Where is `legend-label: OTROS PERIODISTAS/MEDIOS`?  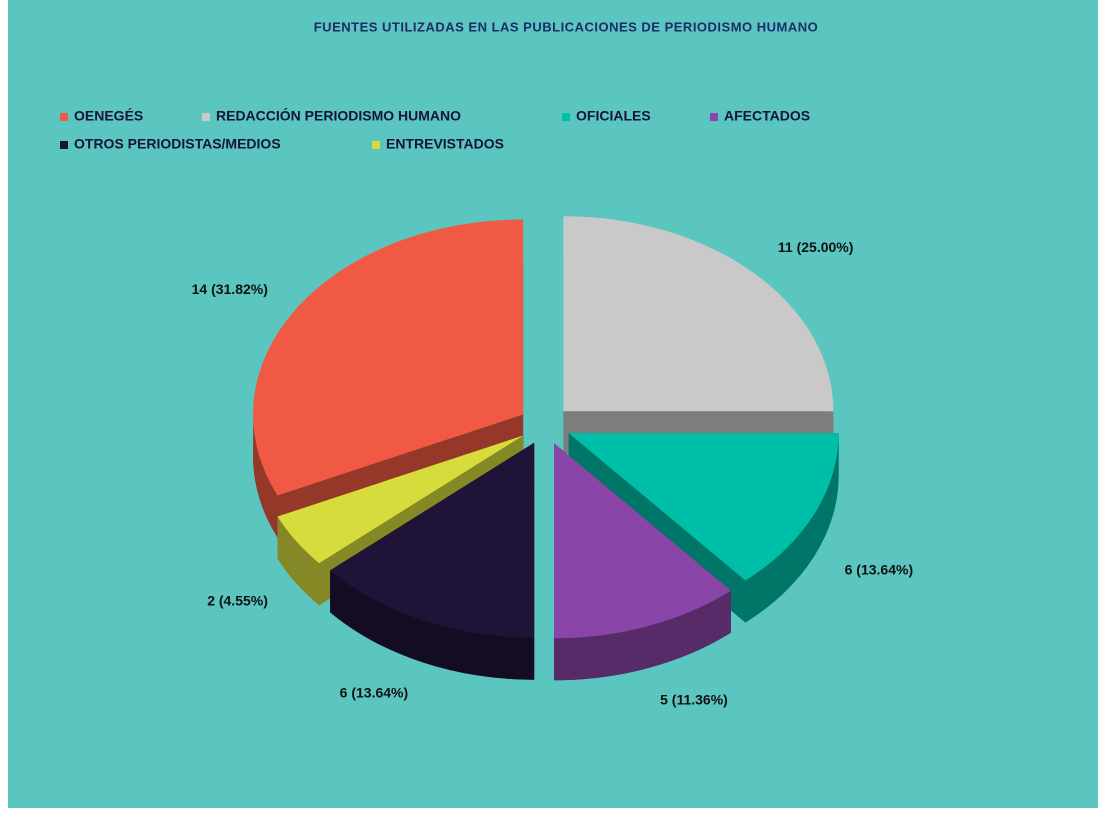 legend-label: OTROS PERIODISTAS/MEDIOS is located at coordinates (177, 144).